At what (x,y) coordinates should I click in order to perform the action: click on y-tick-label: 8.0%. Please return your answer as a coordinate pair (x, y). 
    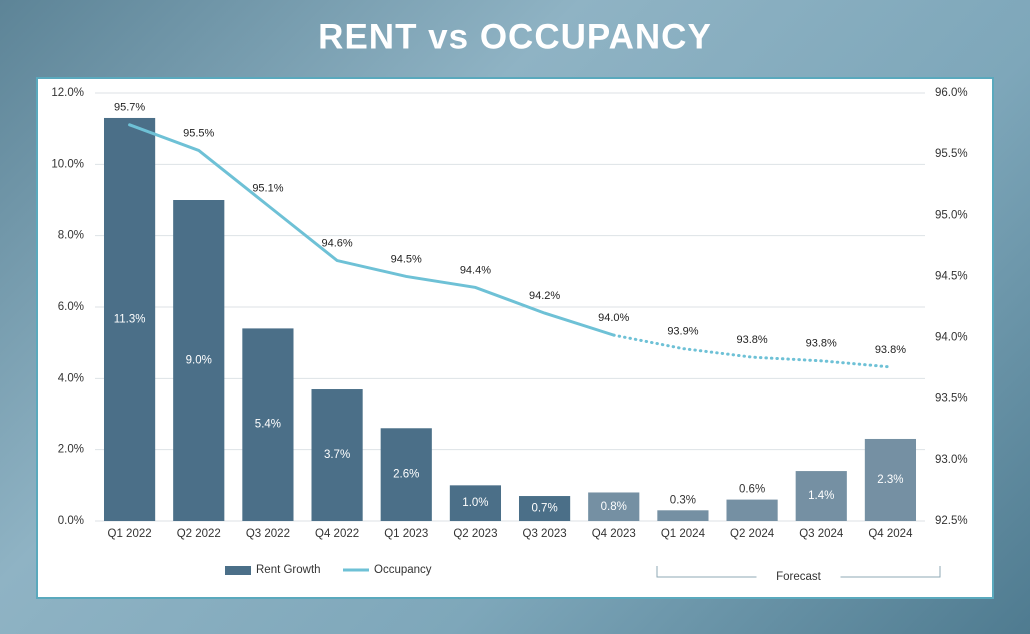
    Looking at the image, I should click on (71, 236).